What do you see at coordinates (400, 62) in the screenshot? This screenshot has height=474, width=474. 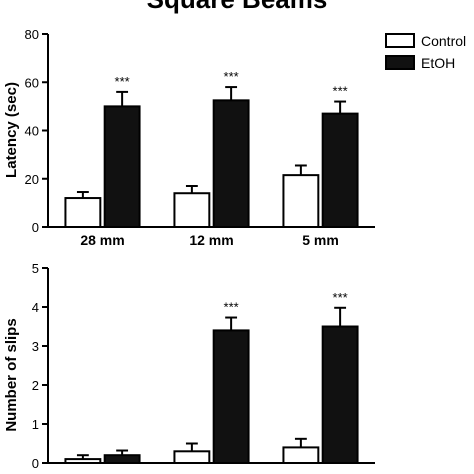 I see `legend-swatch-etoh` at bounding box center [400, 62].